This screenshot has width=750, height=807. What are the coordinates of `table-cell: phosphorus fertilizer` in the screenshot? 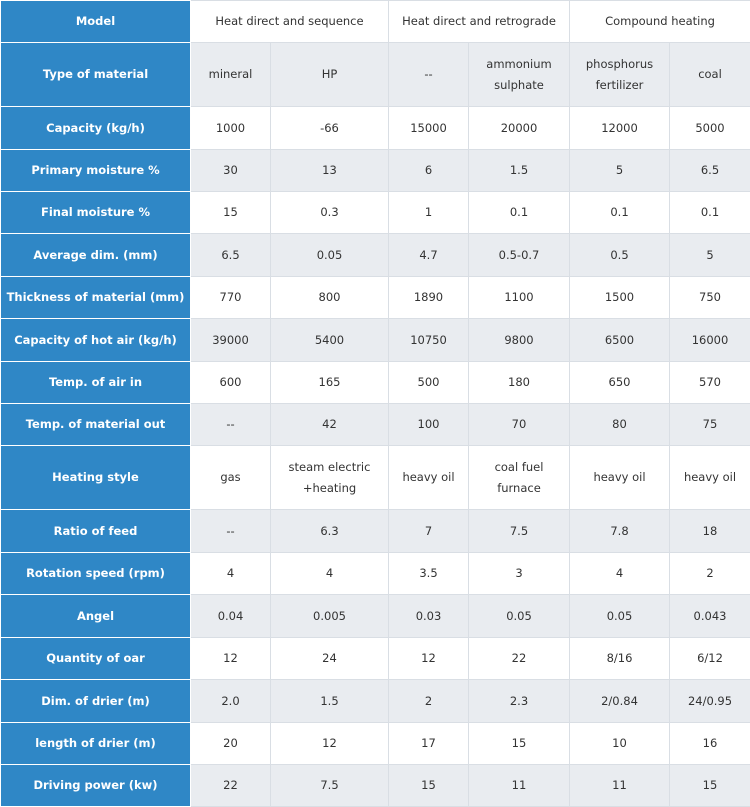 It's located at (620, 75).